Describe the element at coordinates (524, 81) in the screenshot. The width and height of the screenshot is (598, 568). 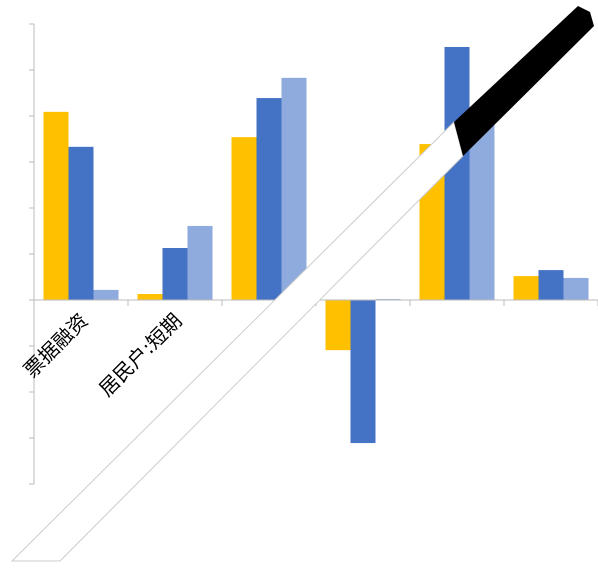
I see `stylus-tip` at that location.